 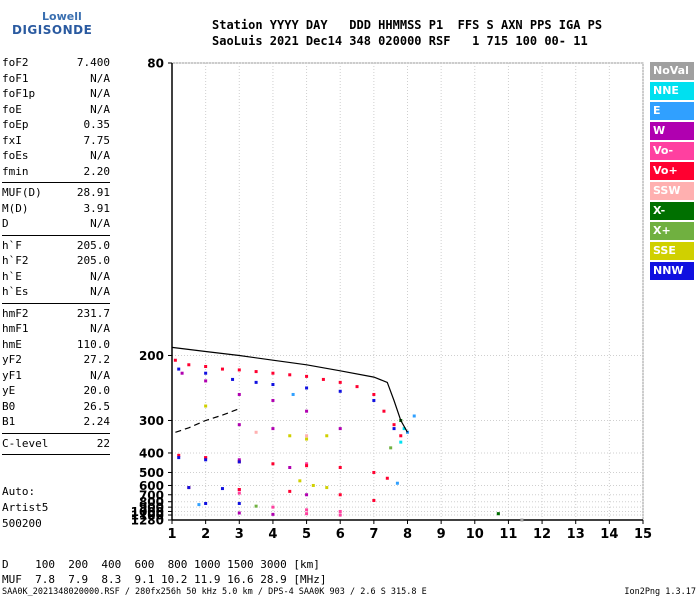 I want to click on param-row: foEp 0.35, so click(x=56, y=126).